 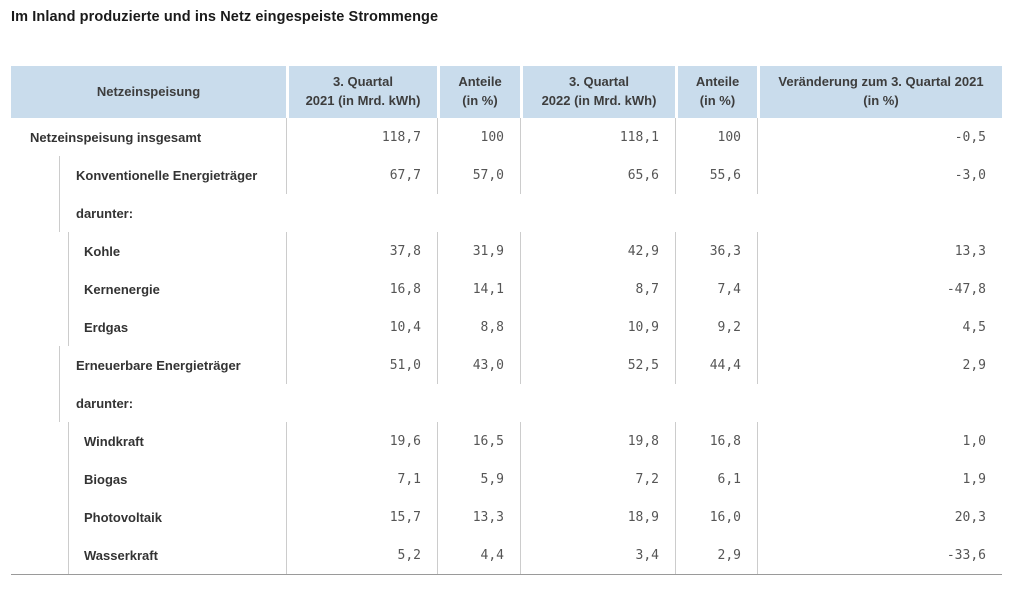 I want to click on table-row-wasserkraft: Wasserkraft 5,2 4,4 3,4 2,9 -33,6, so click(x=506, y=555).